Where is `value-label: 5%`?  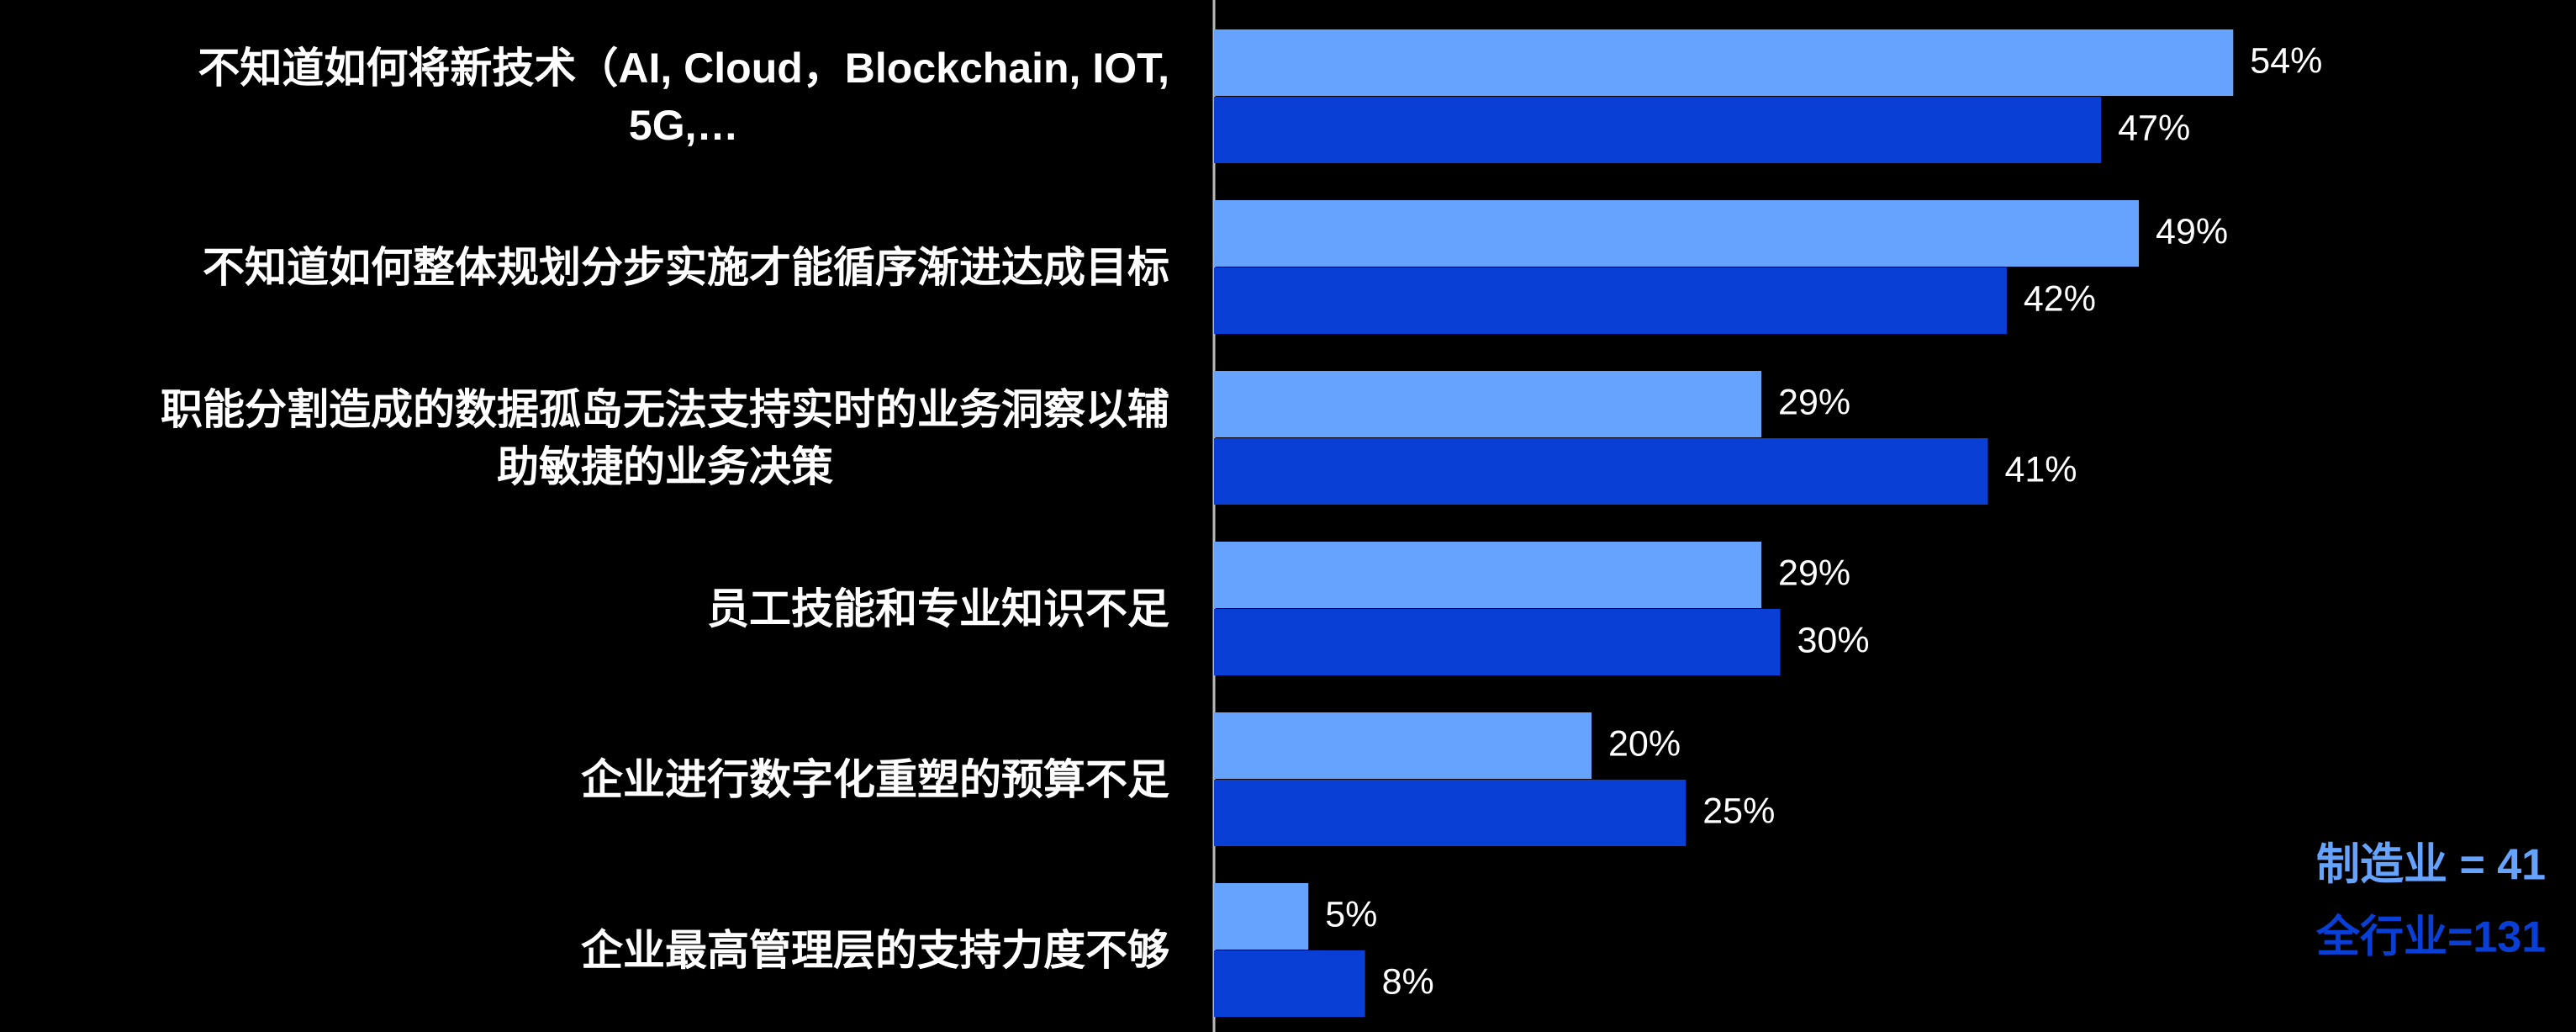 value-label: 5% is located at coordinates (1351, 914).